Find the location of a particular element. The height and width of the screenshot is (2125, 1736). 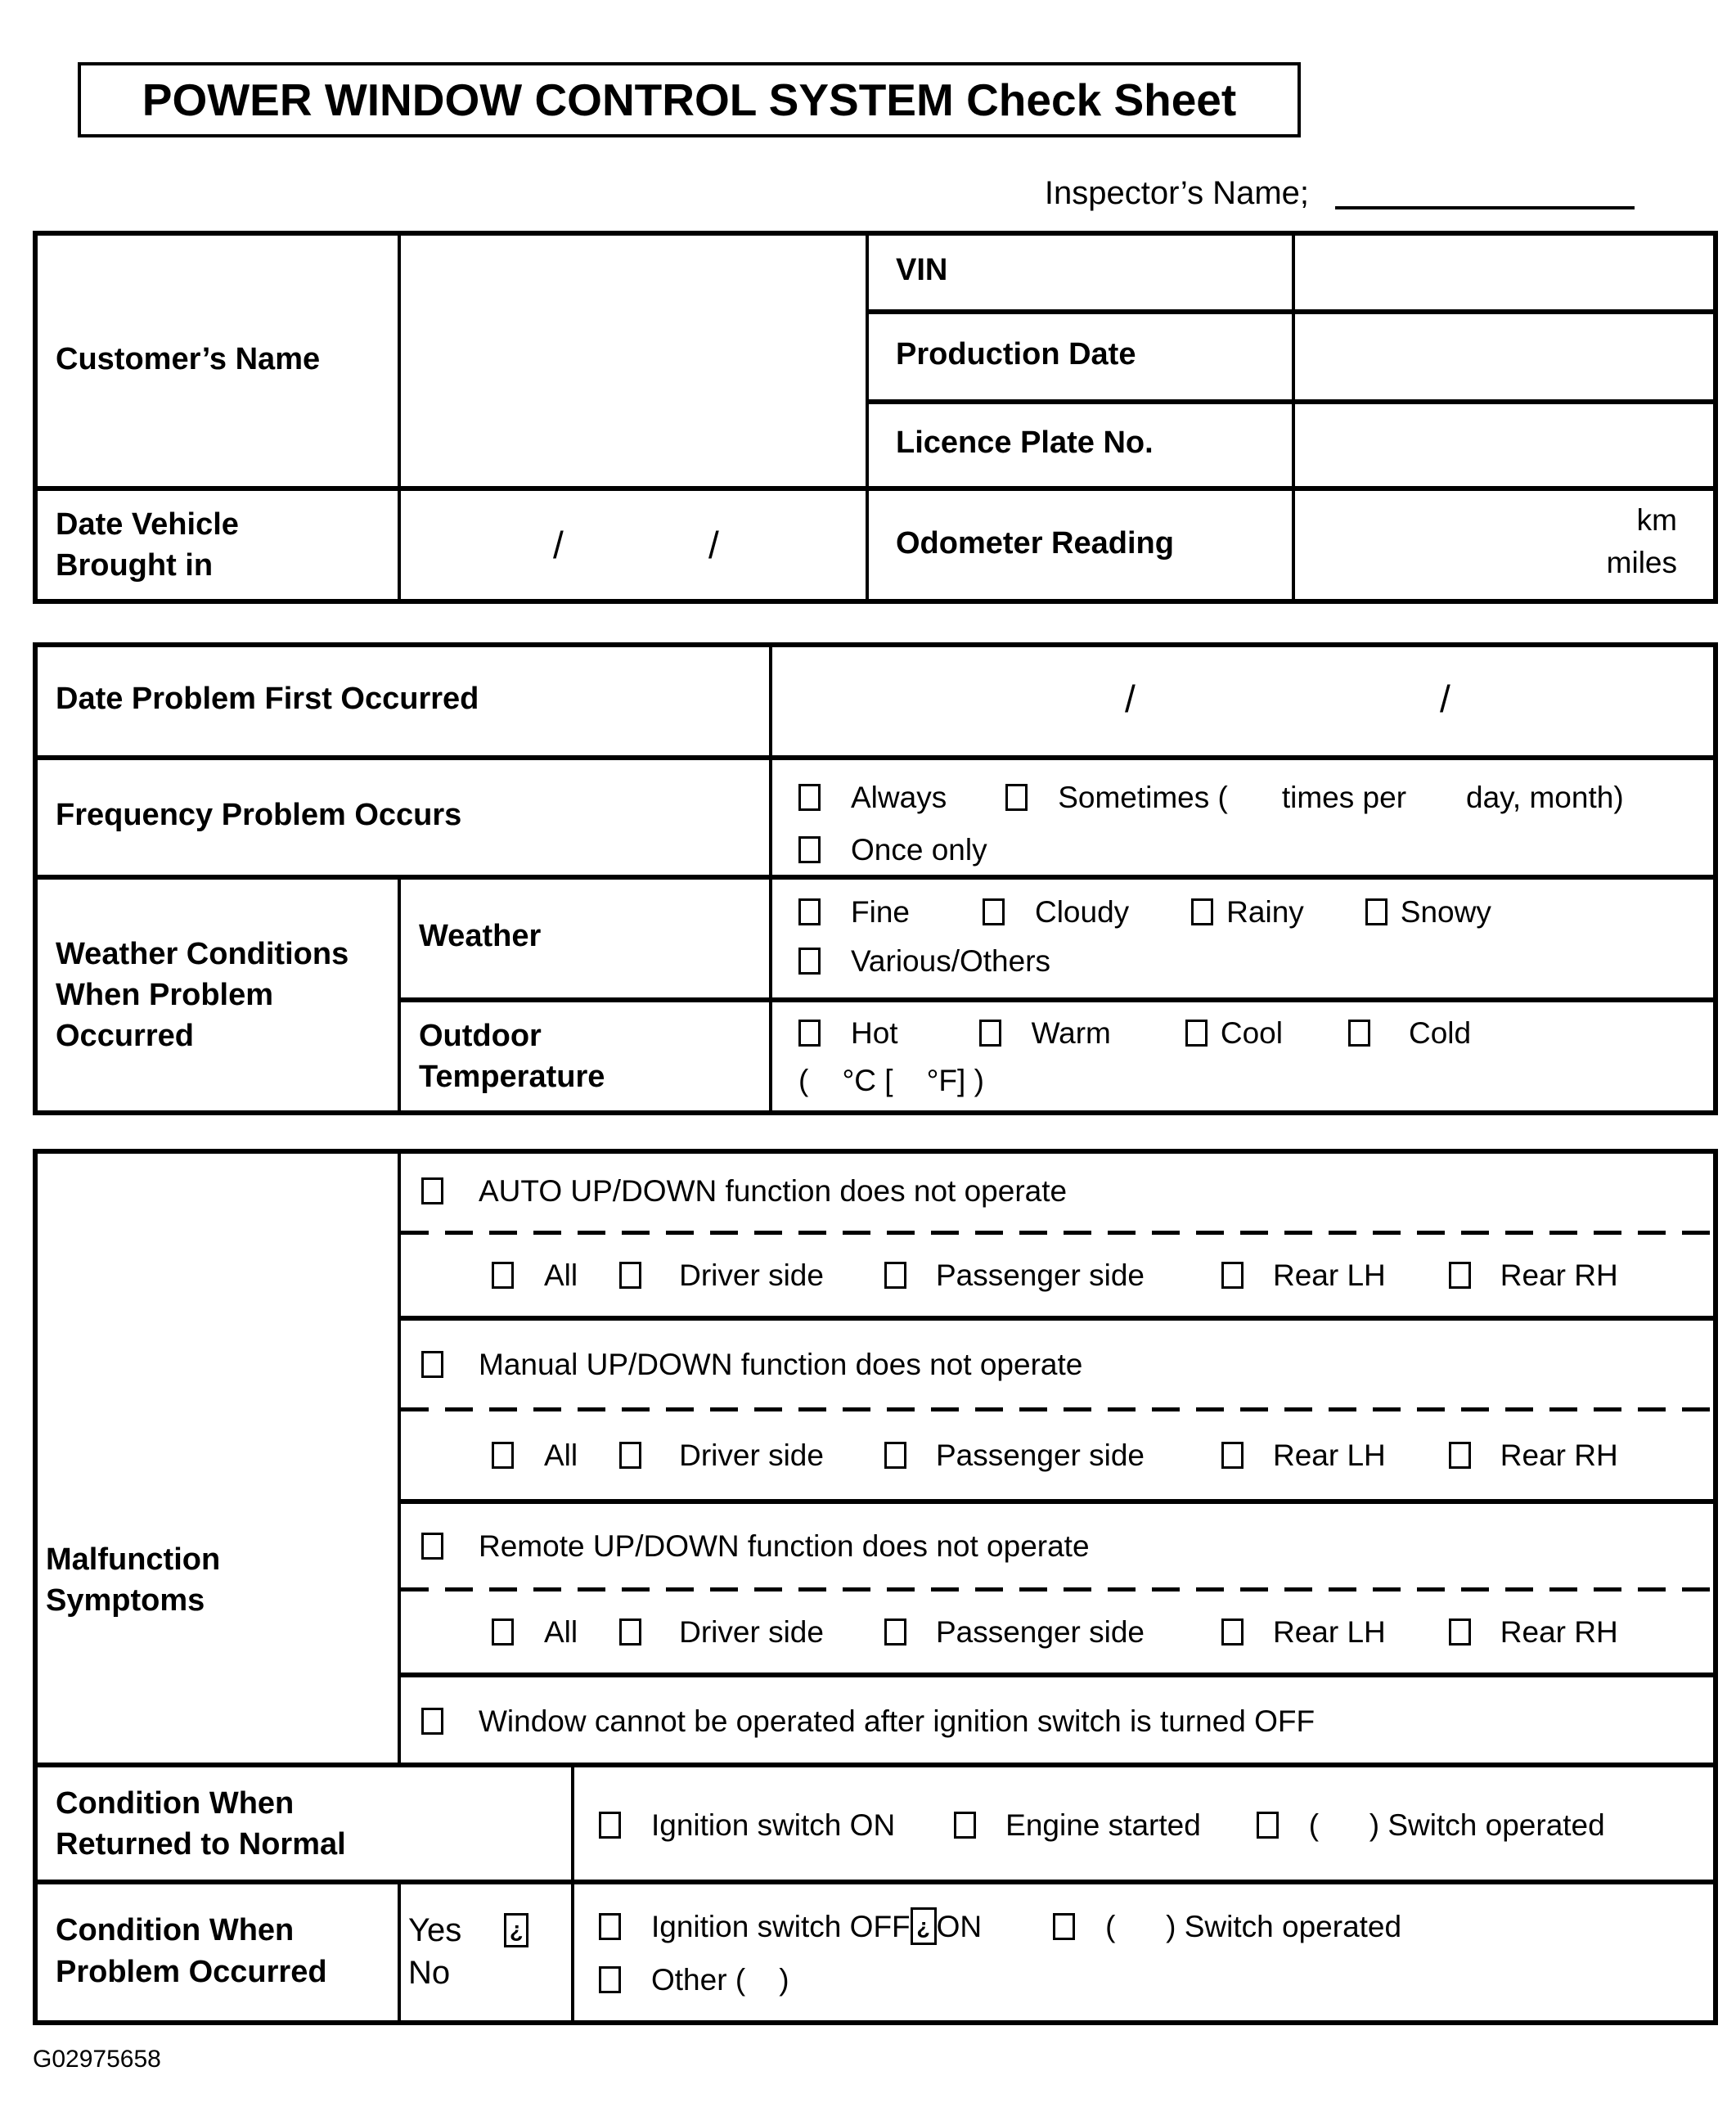

symptom-remote-row: Remote UP/DOWN function does not operate is located at coordinates (749, 1546).